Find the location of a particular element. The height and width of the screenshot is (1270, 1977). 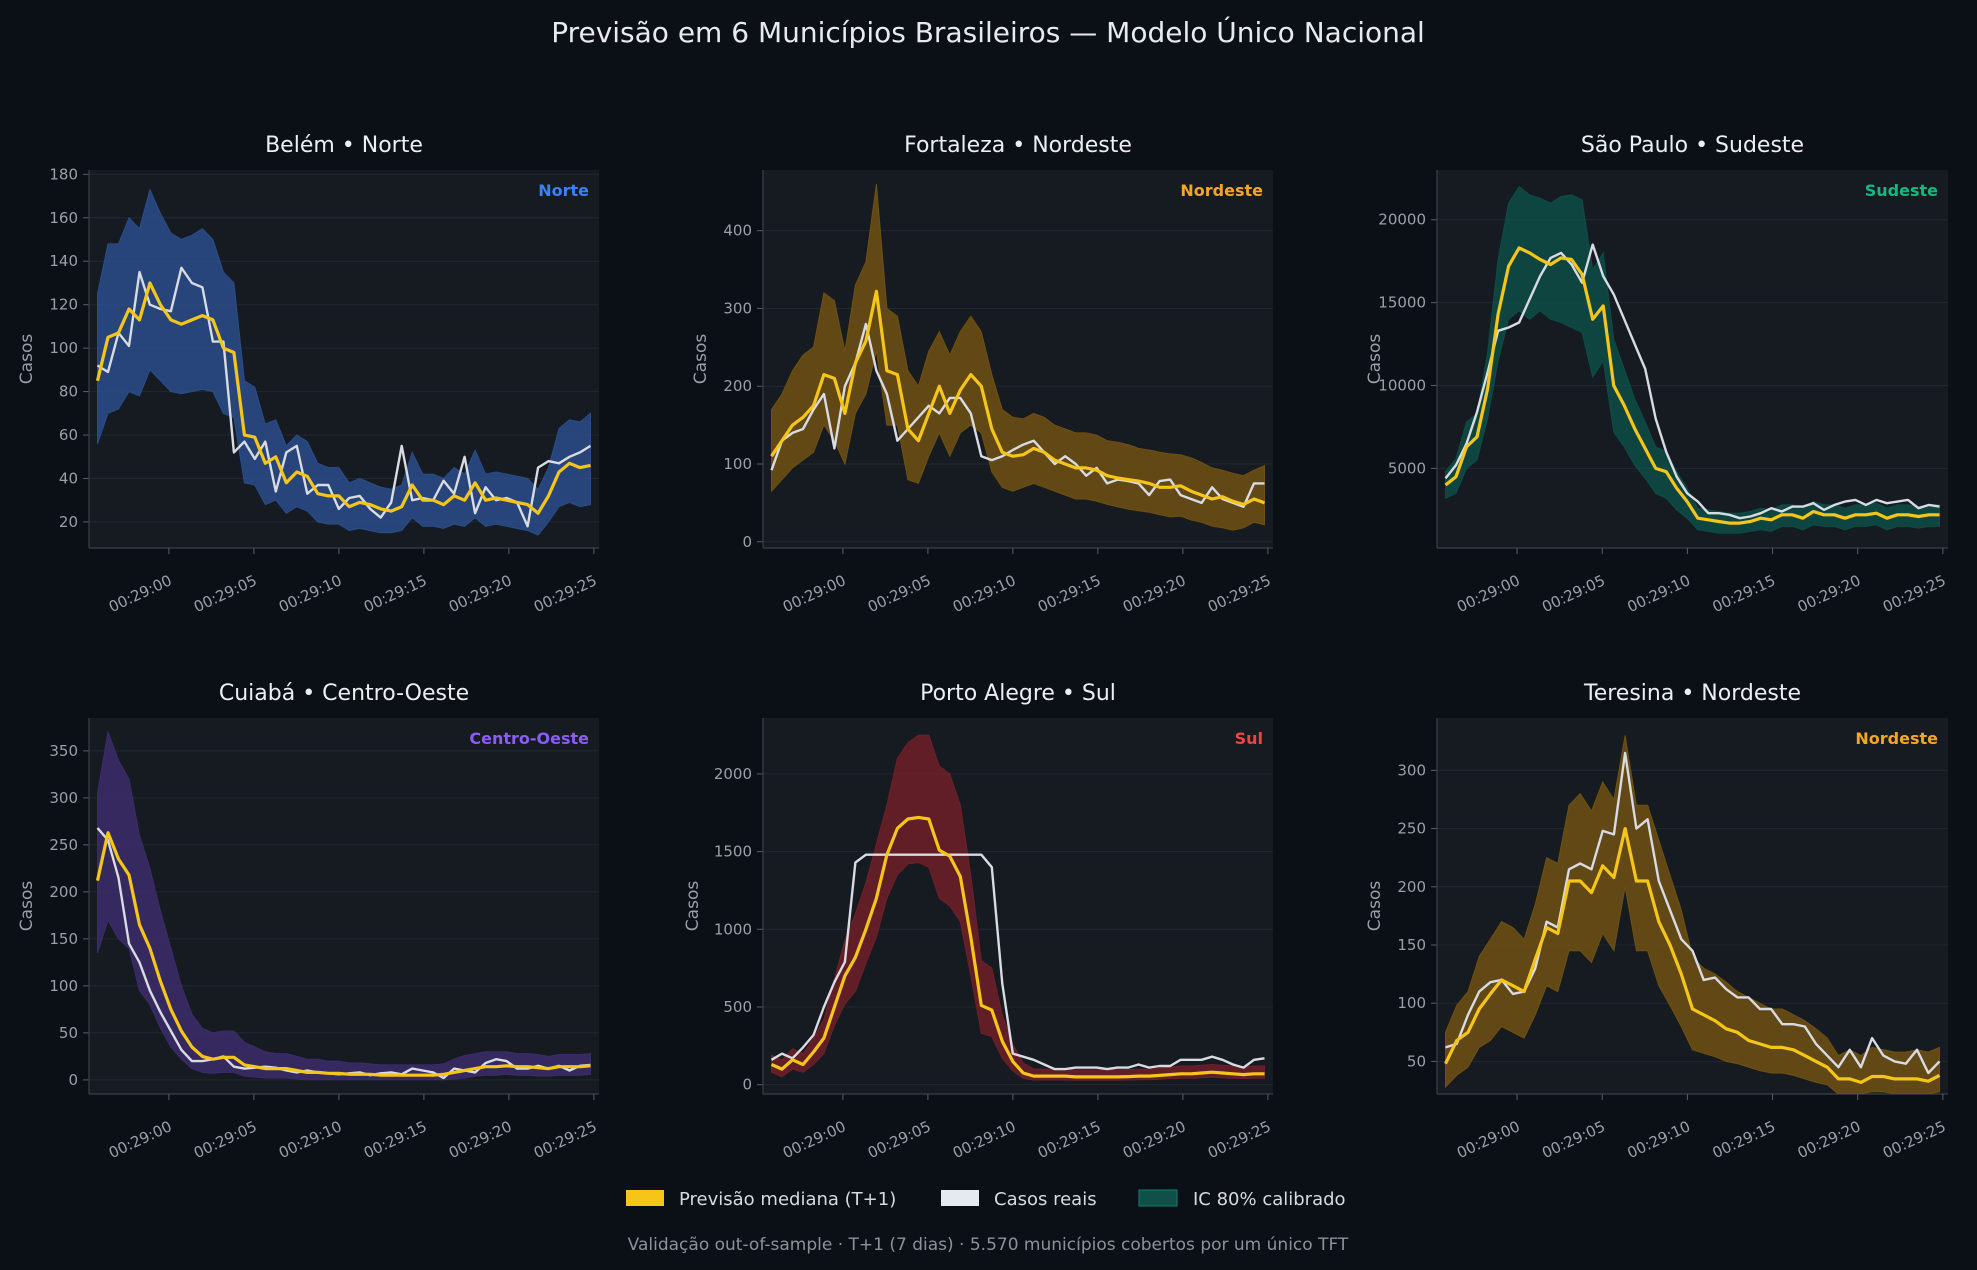

legend-swatch-ci is located at coordinates (1158, 1198).